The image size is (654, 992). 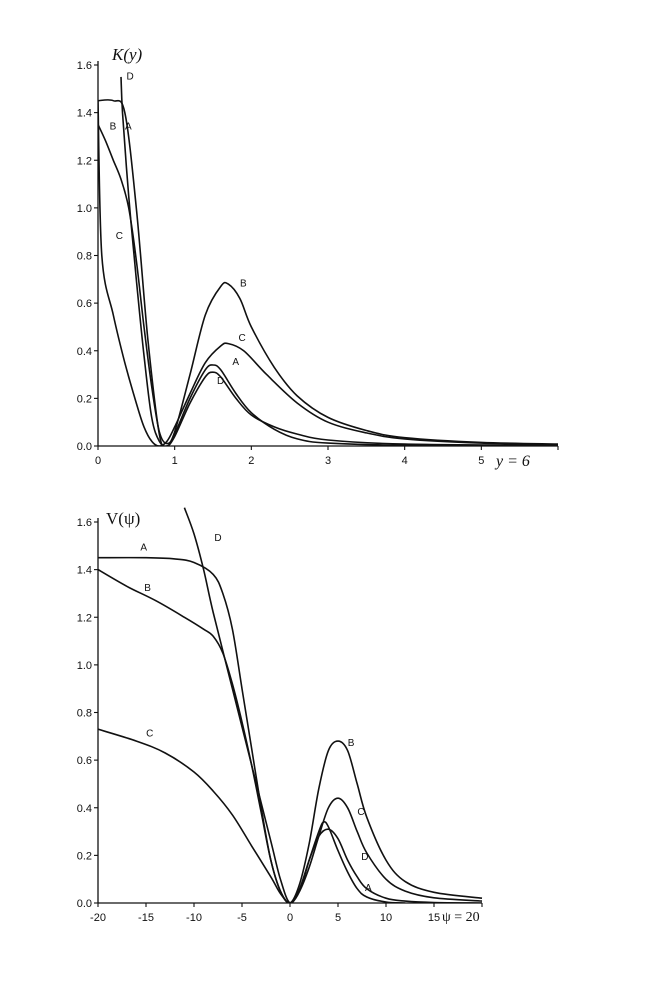 I want to click on v-x-axis-label: ψ = 20, so click(x=461, y=917).